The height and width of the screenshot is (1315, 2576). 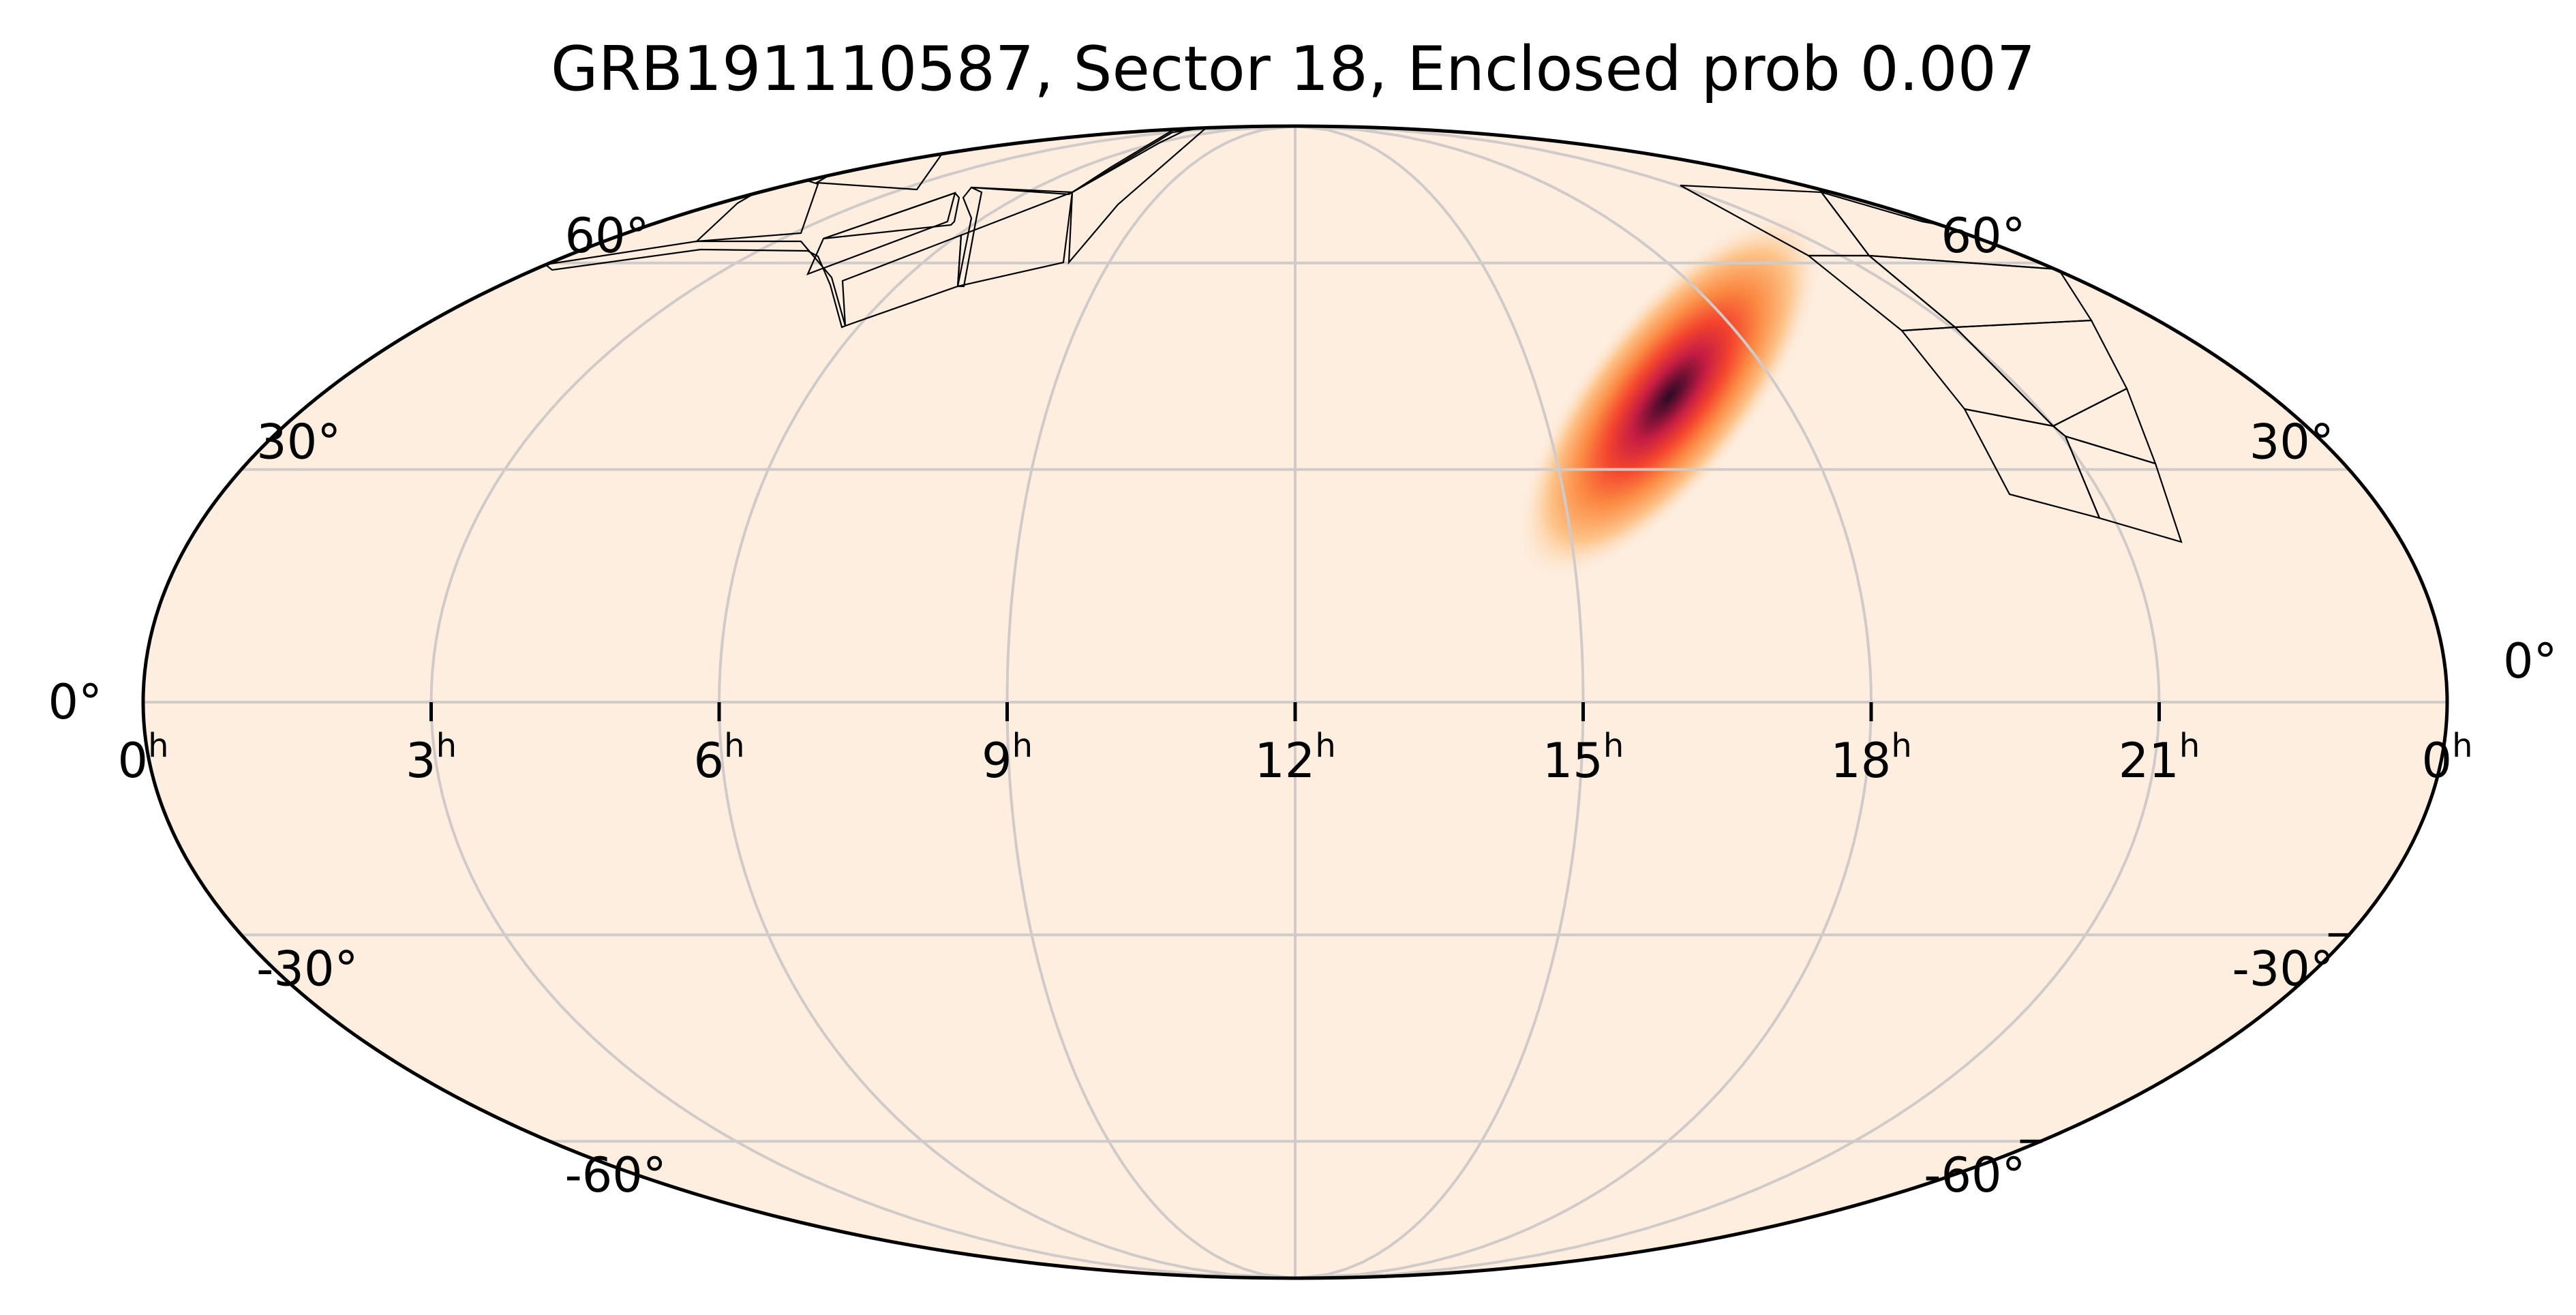 I want to click on ra-tick-label: 3h, so click(x=431, y=758).